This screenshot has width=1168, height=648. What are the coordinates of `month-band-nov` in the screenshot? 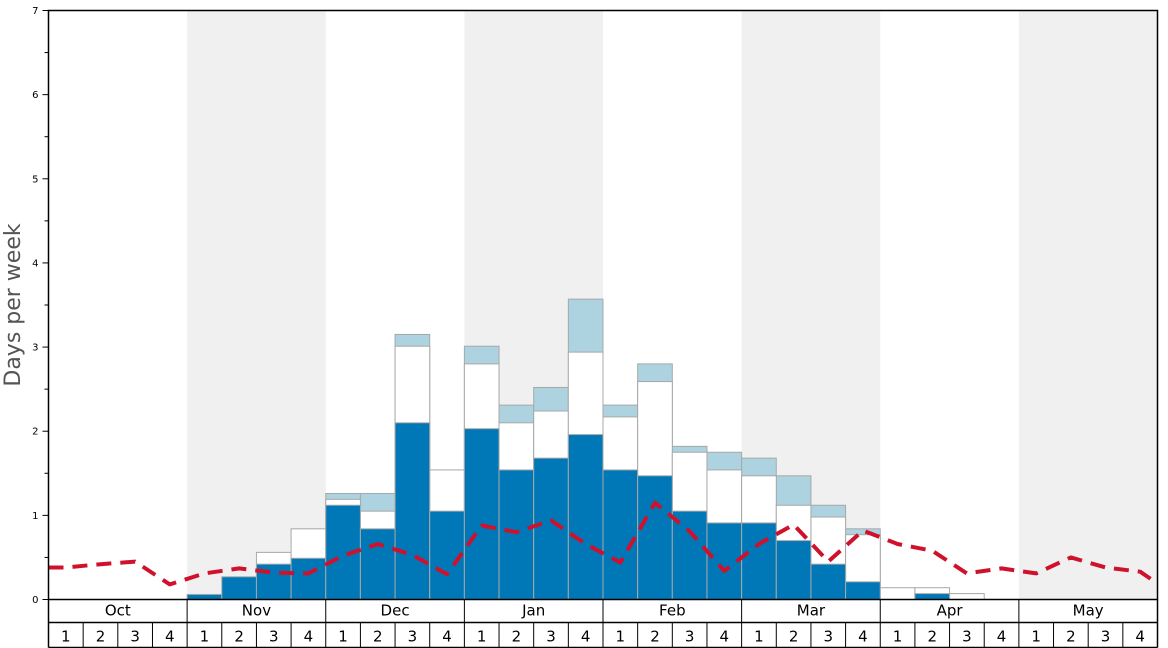 It's located at (256, 305).